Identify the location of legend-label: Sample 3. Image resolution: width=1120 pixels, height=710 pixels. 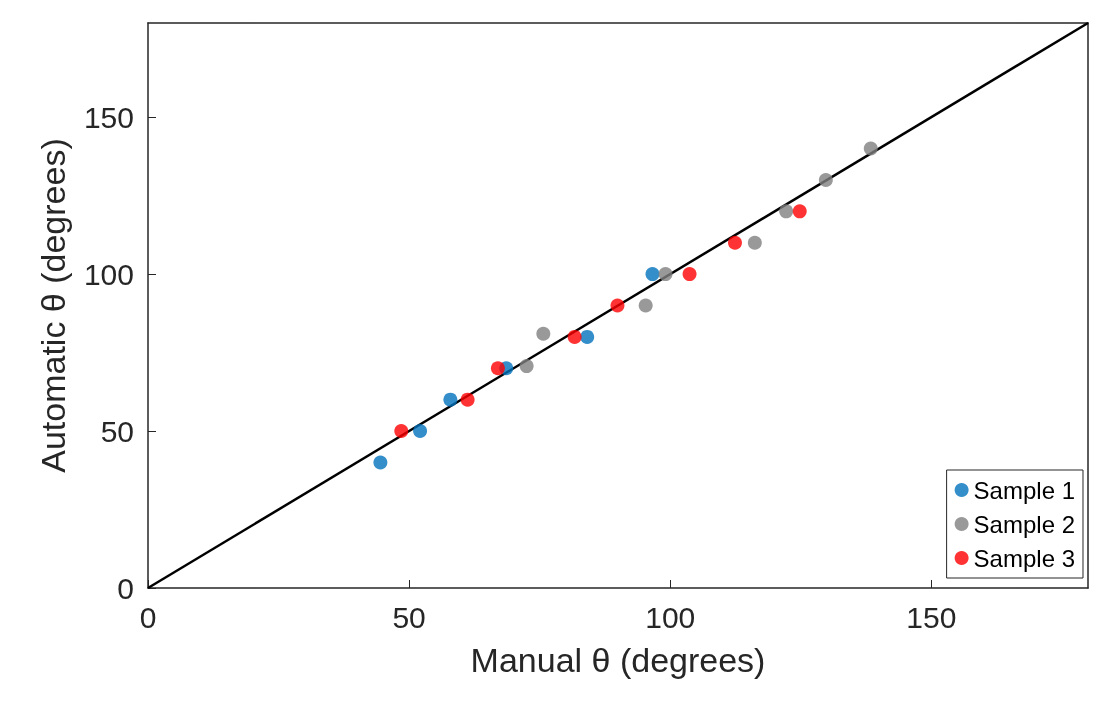
(1024, 558).